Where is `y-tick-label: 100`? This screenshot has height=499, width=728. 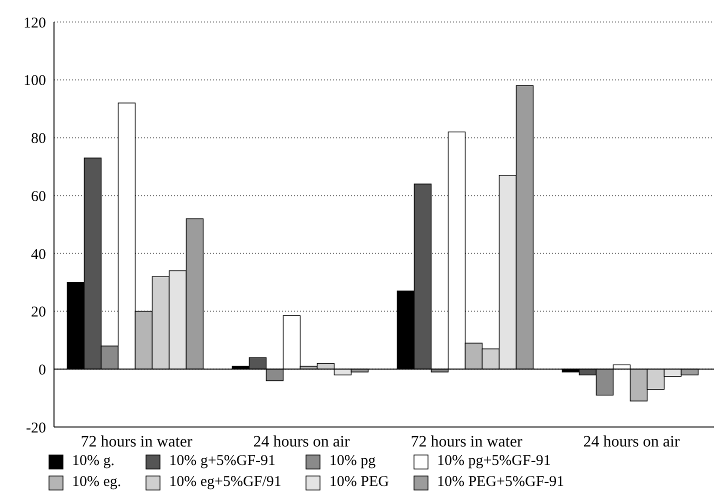
y-tick-label: 100 is located at coordinates (35, 81).